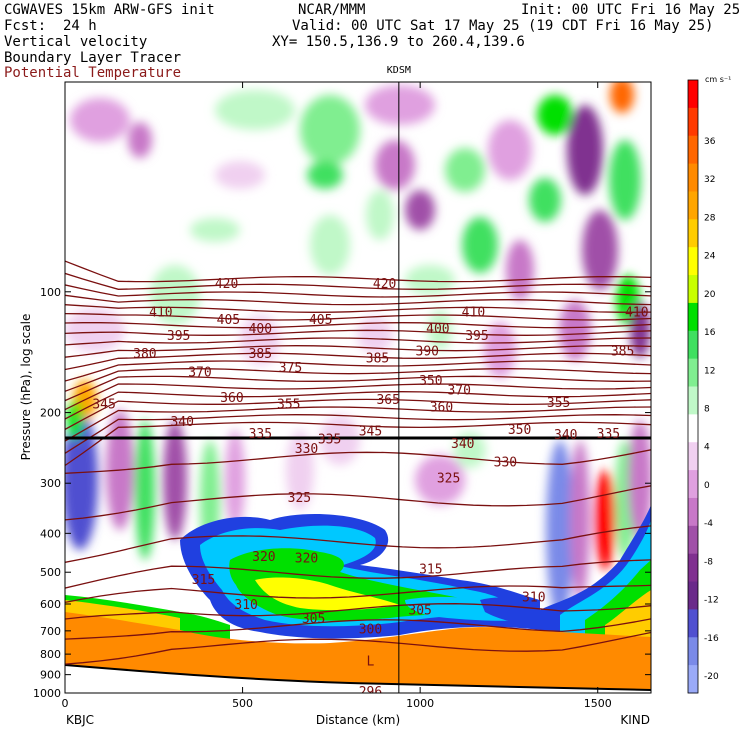 The height and width of the screenshot is (740, 740). What do you see at coordinates (427, 351) in the screenshot?
I see `theta-label: 390` at bounding box center [427, 351].